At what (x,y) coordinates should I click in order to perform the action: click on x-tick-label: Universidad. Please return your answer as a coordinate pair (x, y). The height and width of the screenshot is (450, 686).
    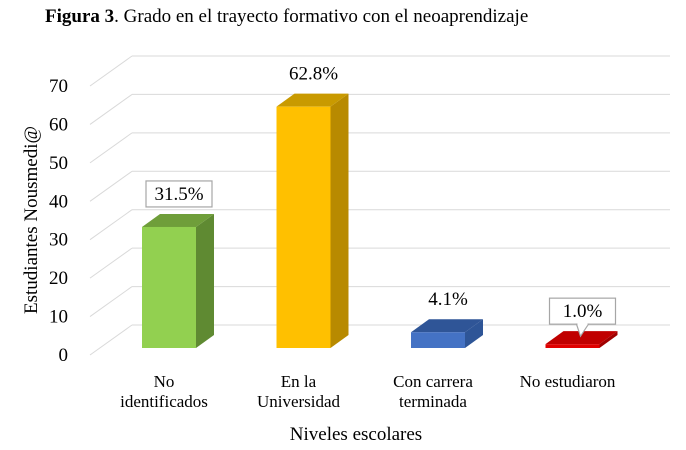
    Looking at the image, I should click on (299, 401).